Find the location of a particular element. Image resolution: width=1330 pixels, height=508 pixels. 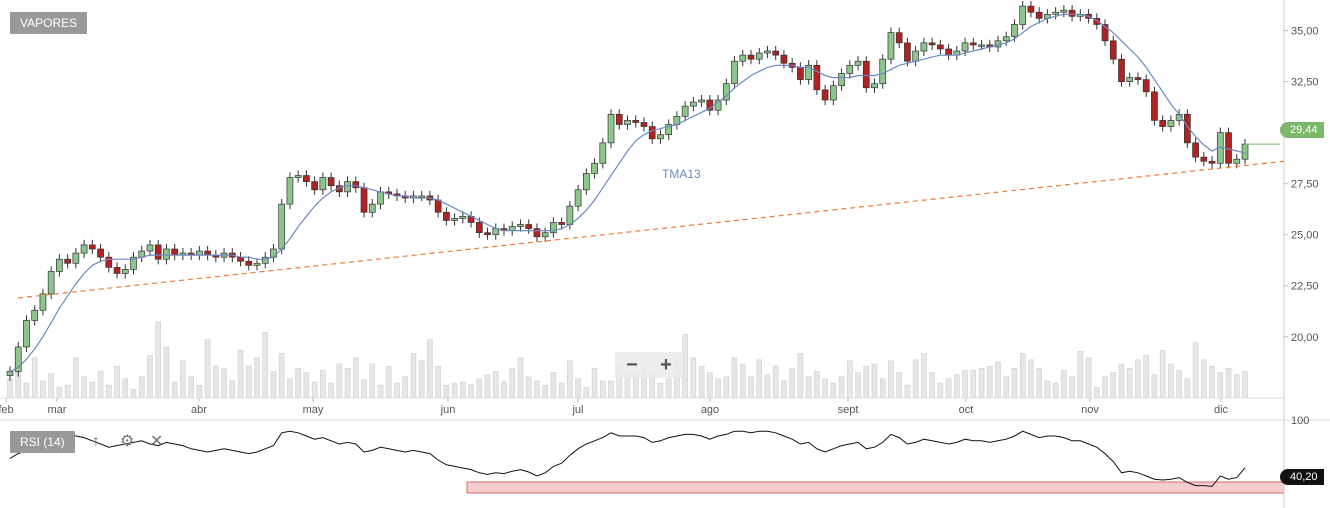

x-tick-label: jul is located at coordinates (577, 410).